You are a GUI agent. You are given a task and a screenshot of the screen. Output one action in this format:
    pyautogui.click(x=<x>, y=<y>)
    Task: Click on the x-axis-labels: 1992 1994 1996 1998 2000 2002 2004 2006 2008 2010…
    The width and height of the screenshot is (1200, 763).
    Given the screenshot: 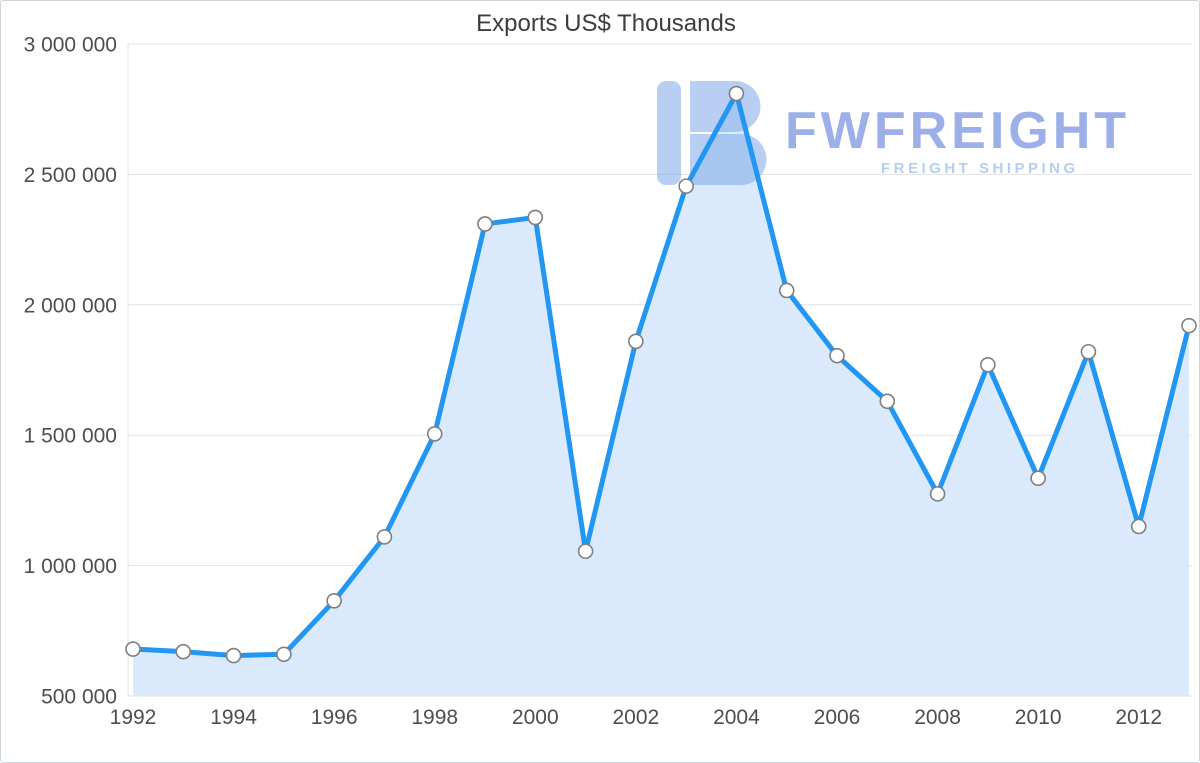 What is the action you would take?
    pyautogui.click(x=636, y=717)
    